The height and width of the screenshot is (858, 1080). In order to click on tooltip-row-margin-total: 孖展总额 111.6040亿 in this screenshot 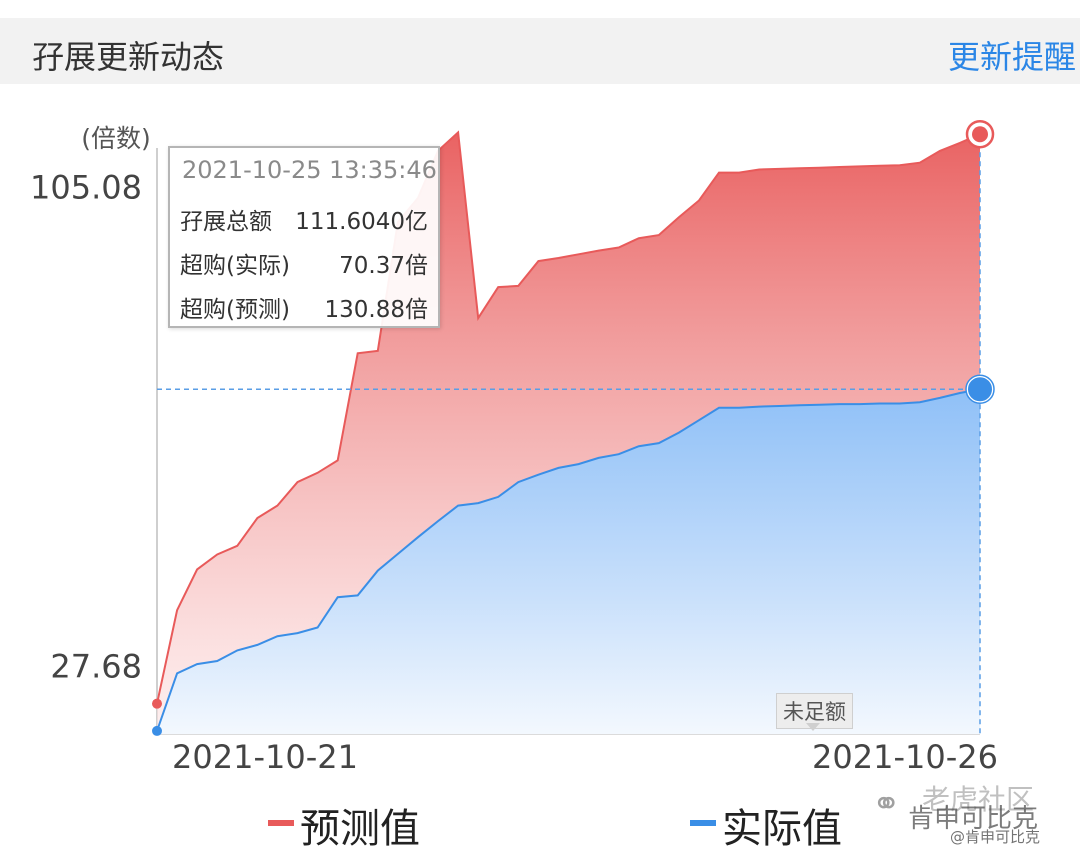, I will do `click(304, 222)`.